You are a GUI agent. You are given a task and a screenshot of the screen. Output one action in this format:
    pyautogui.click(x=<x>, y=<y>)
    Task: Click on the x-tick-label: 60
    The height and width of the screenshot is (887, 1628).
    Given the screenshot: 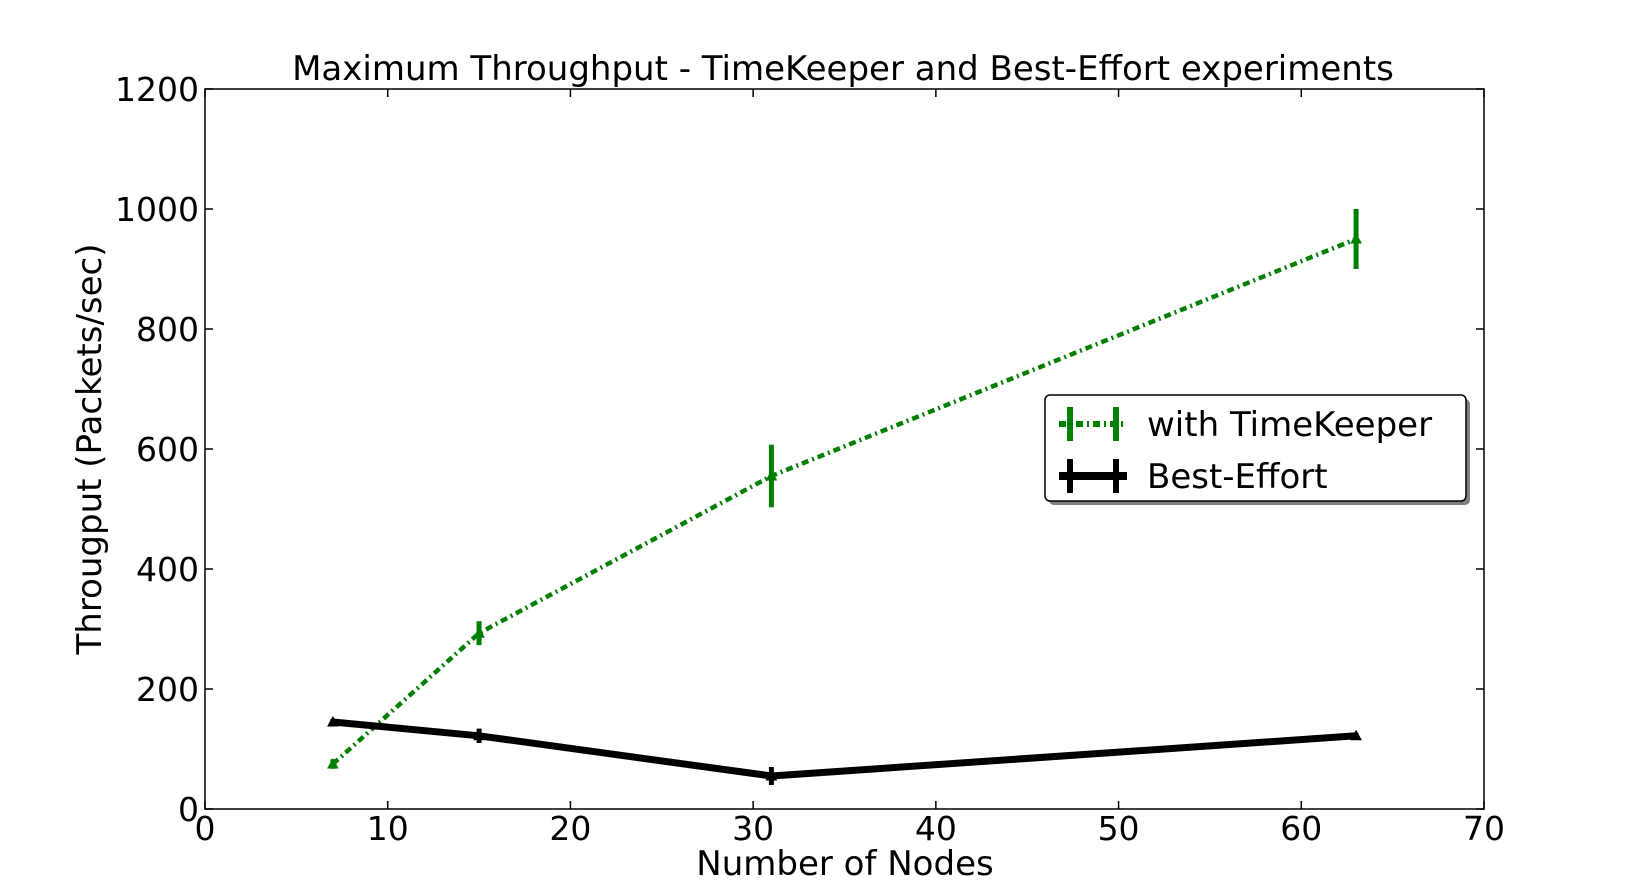 What is the action you would take?
    pyautogui.click(x=1301, y=828)
    